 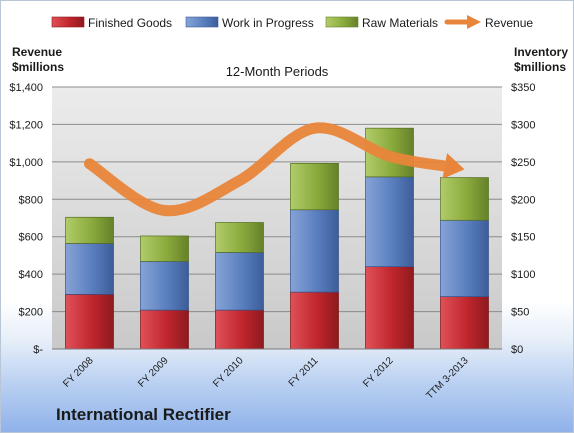 What do you see at coordinates (520, 313) in the screenshot?
I see `right-tick-label: $50` at bounding box center [520, 313].